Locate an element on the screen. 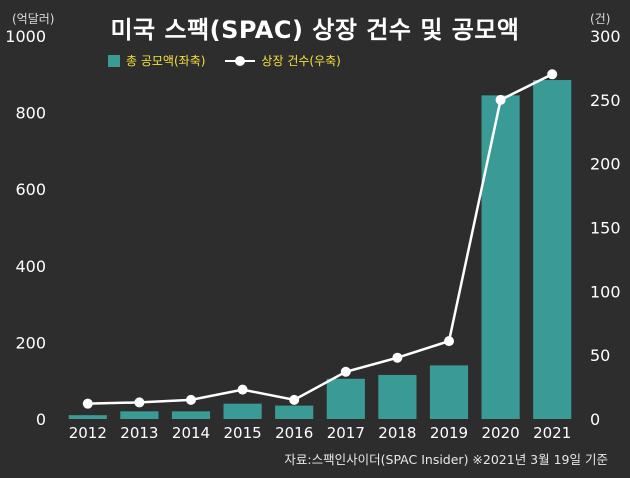 This screenshot has height=478, width=630. bar-2016 is located at coordinates (294, 412).